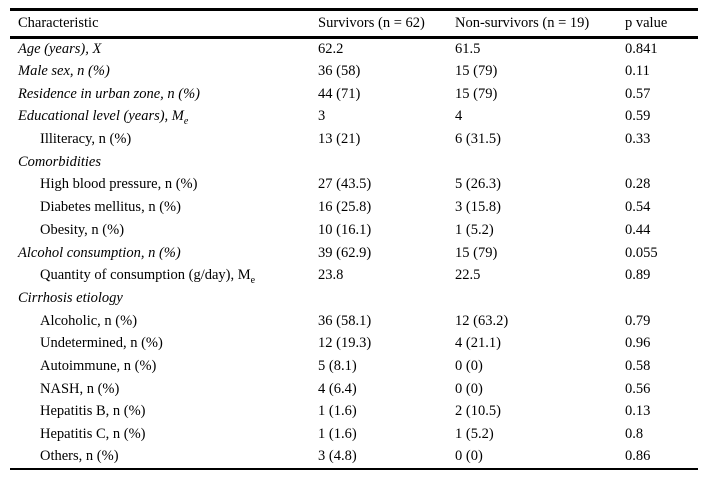 This screenshot has width=709, height=485. What do you see at coordinates (638, 411) in the screenshot?
I see `cell-pvalue: 0.13` at bounding box center [638, 411].